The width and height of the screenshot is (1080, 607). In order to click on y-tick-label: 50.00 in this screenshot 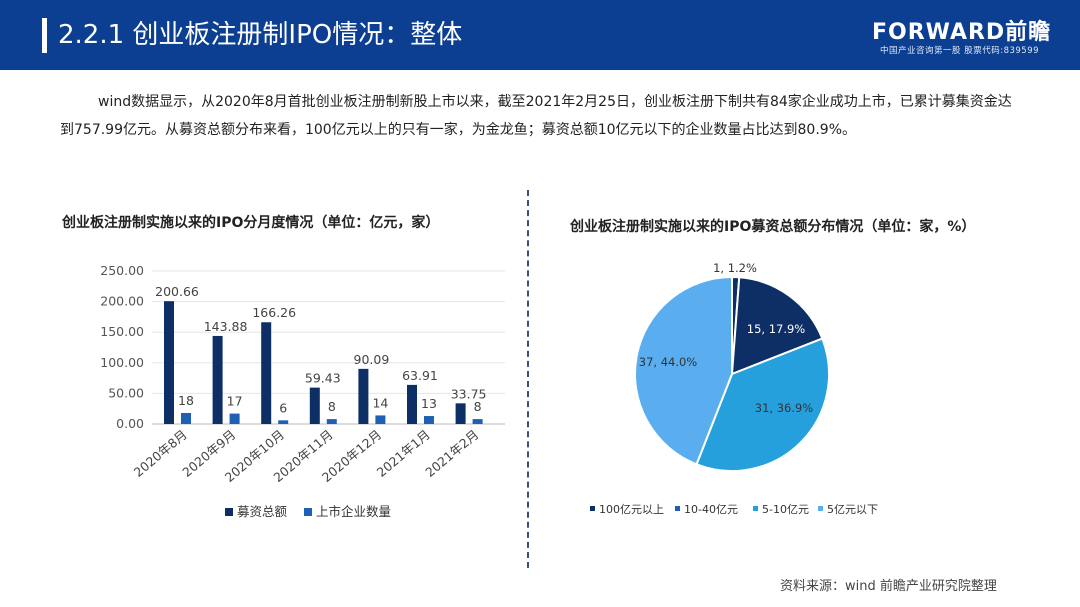, I will do `click(126, 392)`.